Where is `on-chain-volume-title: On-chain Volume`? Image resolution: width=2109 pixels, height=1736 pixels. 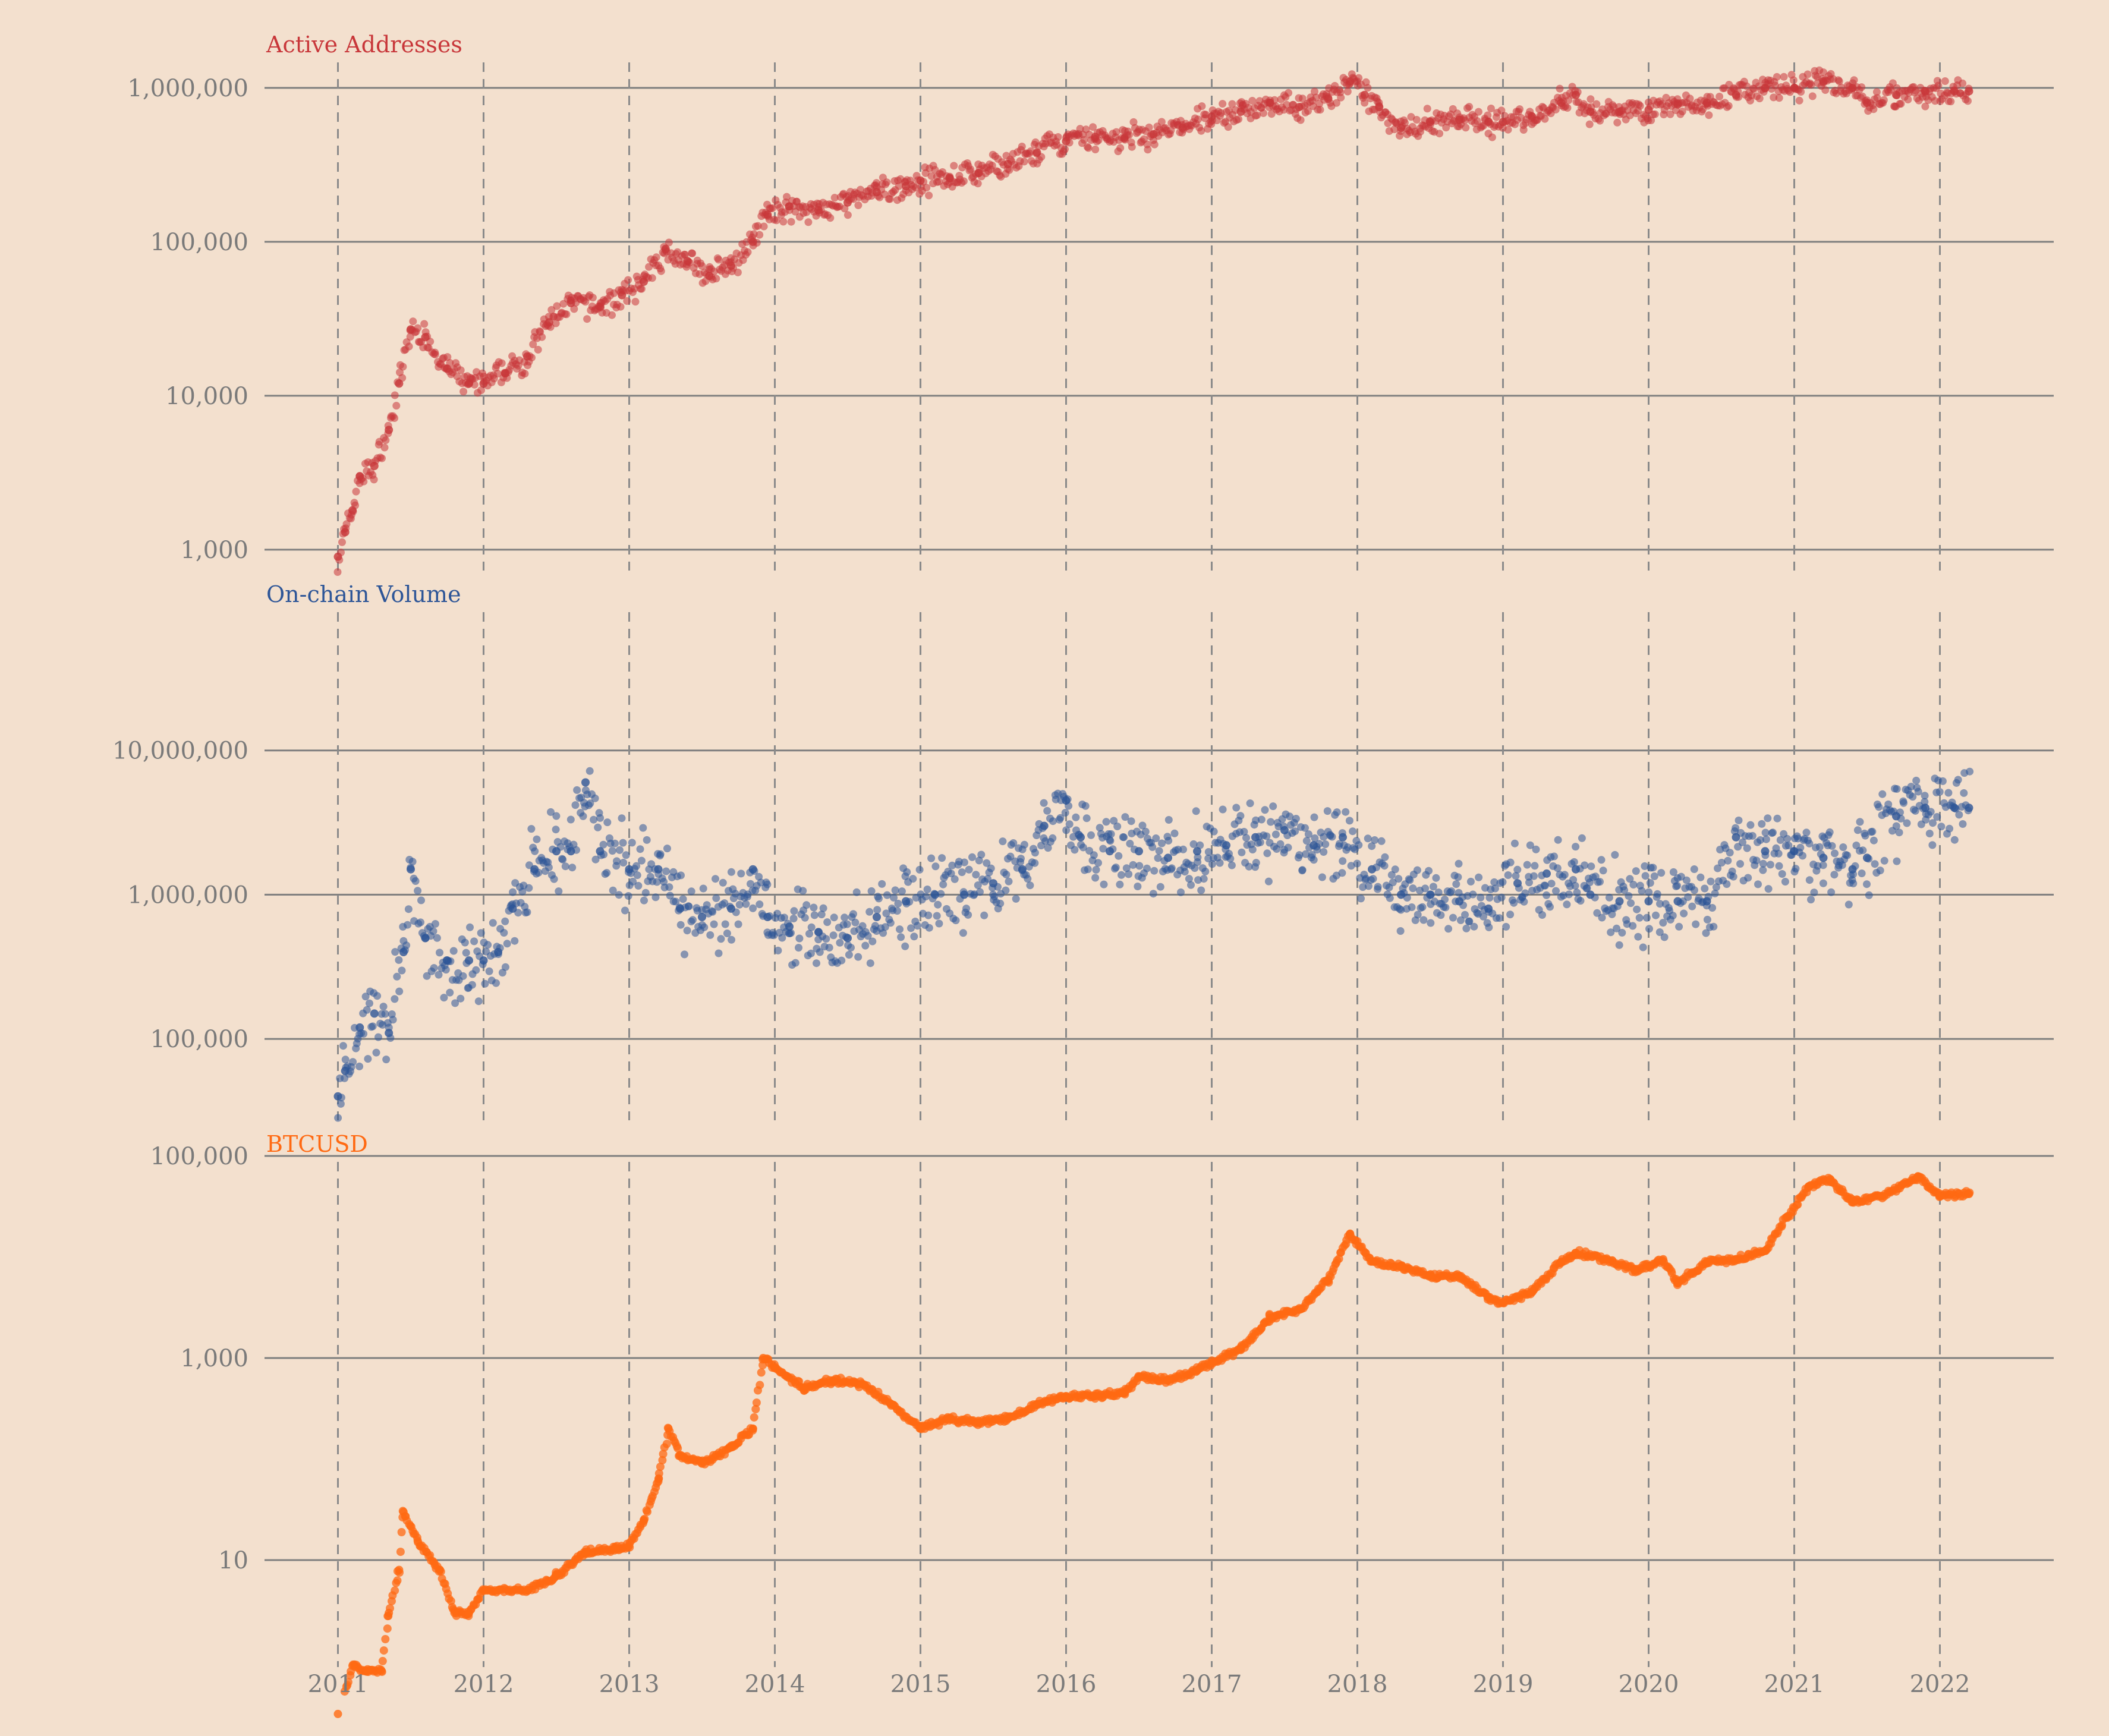 on-chain-volume-title: On-chain Volume is located at coordinates (363, 594).